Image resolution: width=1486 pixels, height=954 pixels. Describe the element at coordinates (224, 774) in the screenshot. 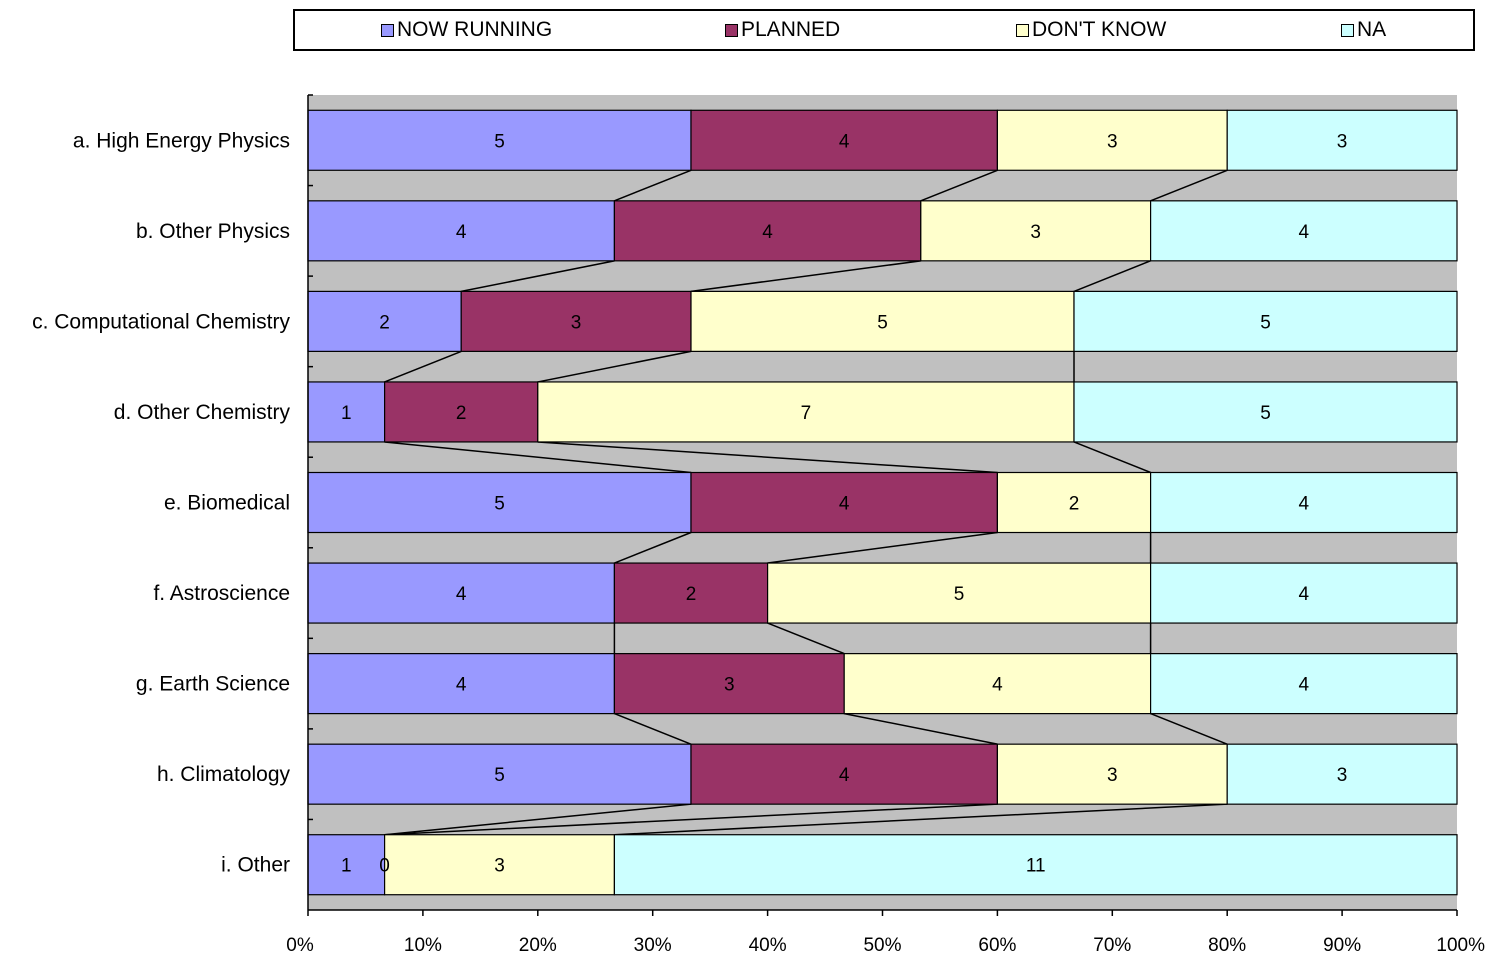

I see `category-label: h. Climatology` at that location.